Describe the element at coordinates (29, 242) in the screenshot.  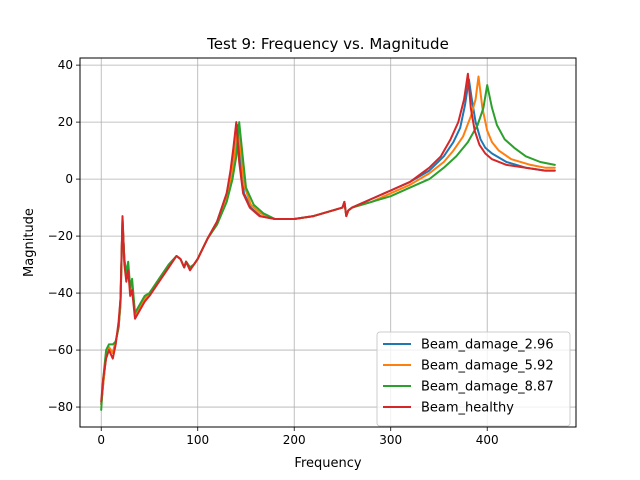
I see `y-axis-label: Magnitude` at that location.